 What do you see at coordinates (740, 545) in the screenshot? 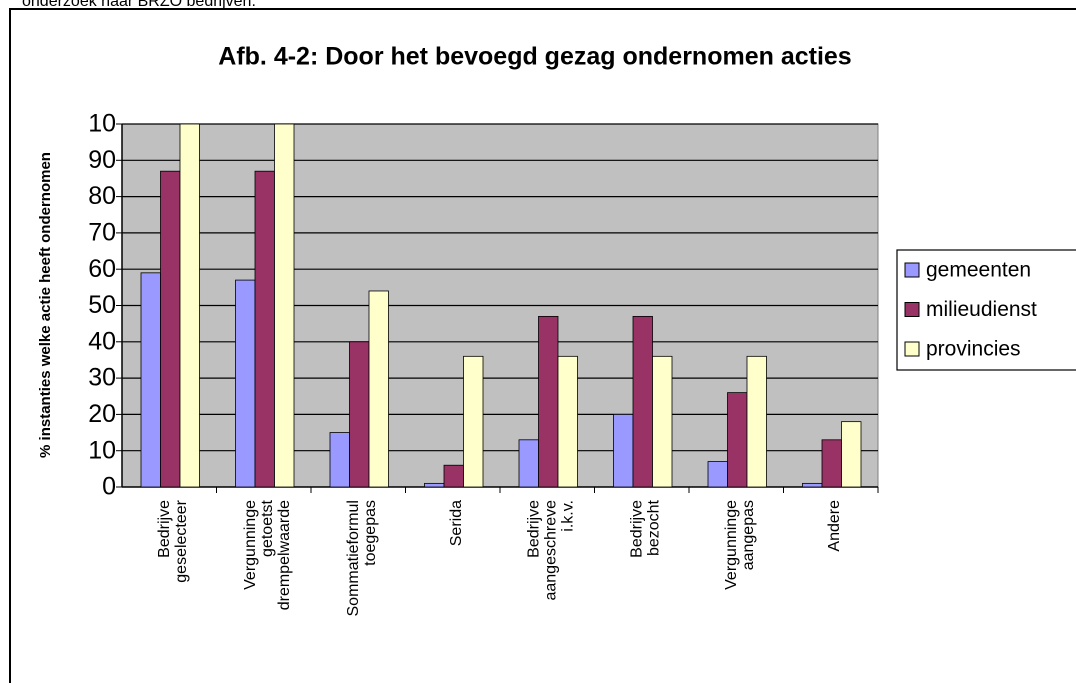
I see `x-tick-label: Vergunningeaangepas` at bounding box center [740, 545].